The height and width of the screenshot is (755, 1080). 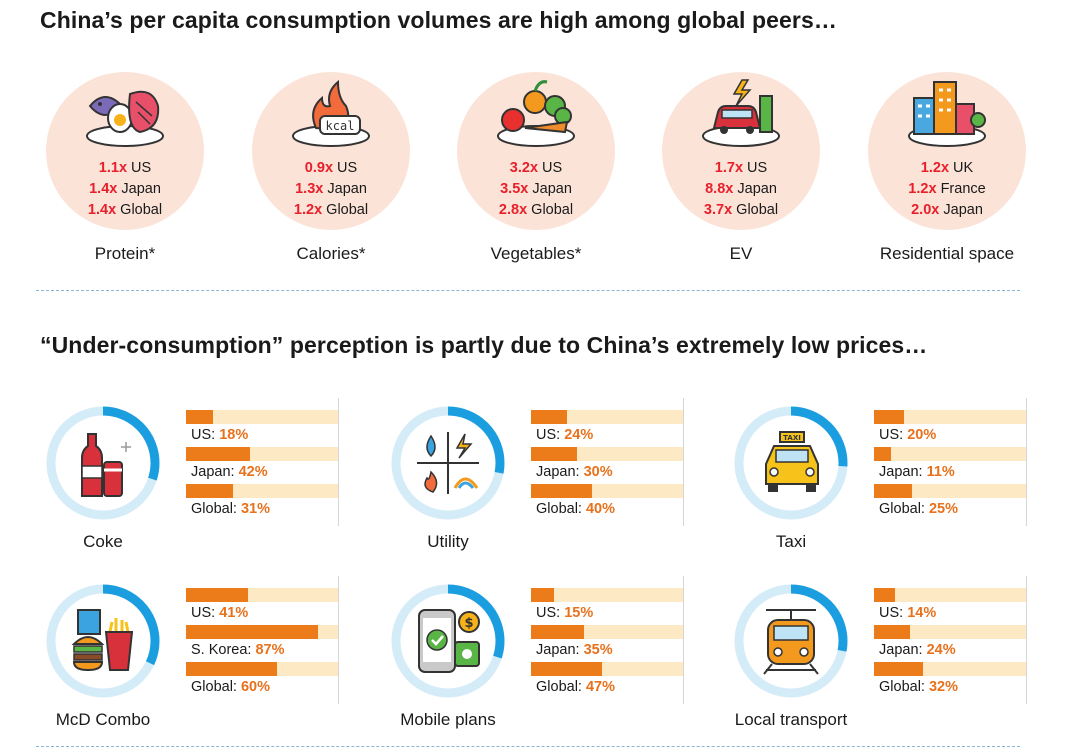 I want to click on multiple-value: 8.8x, so click(x=719, y=189).